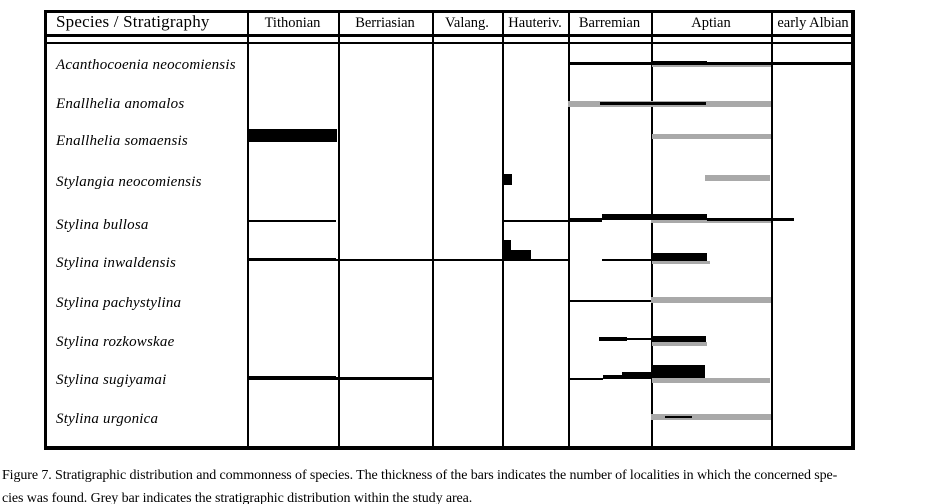  I want to click on species-label: Enallhelia anomalos, so click(120, 104).